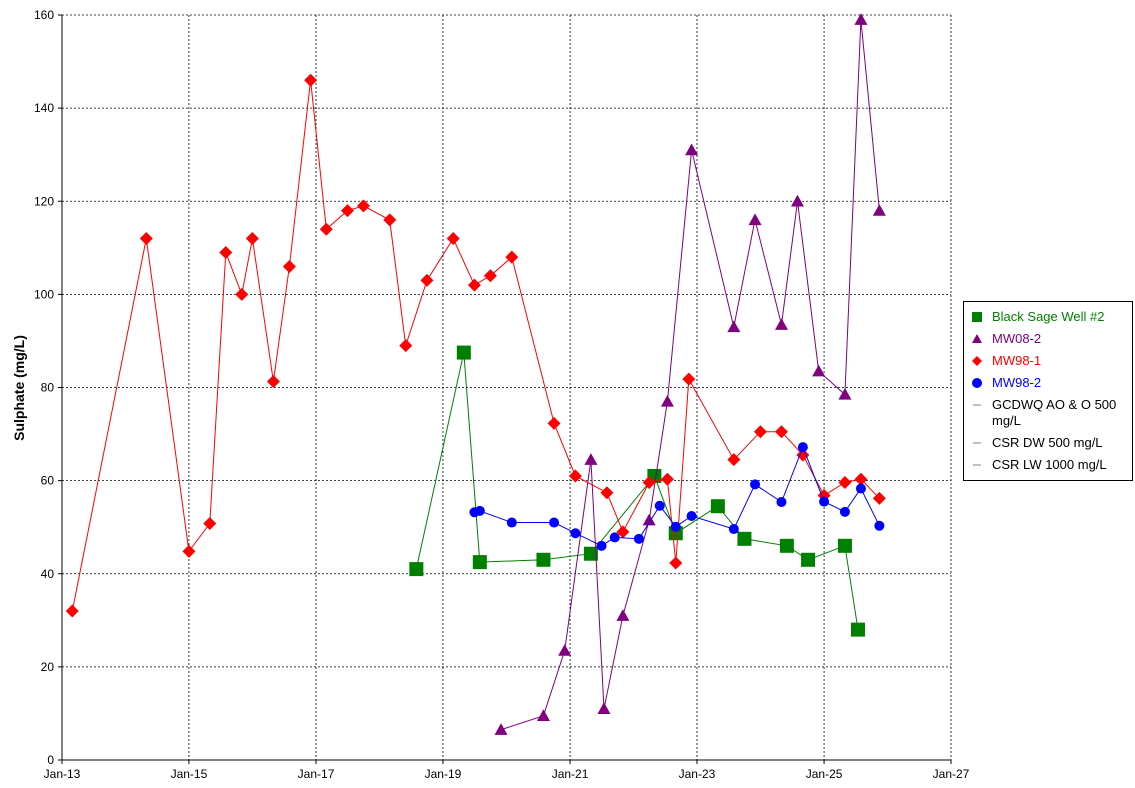 The width and height of the screenshot is (1135, 788). What do you see at coordinates (1017, 338) in the screenshot?
I see `legend-label: MW08-2` at bounding box center [1017, 338].